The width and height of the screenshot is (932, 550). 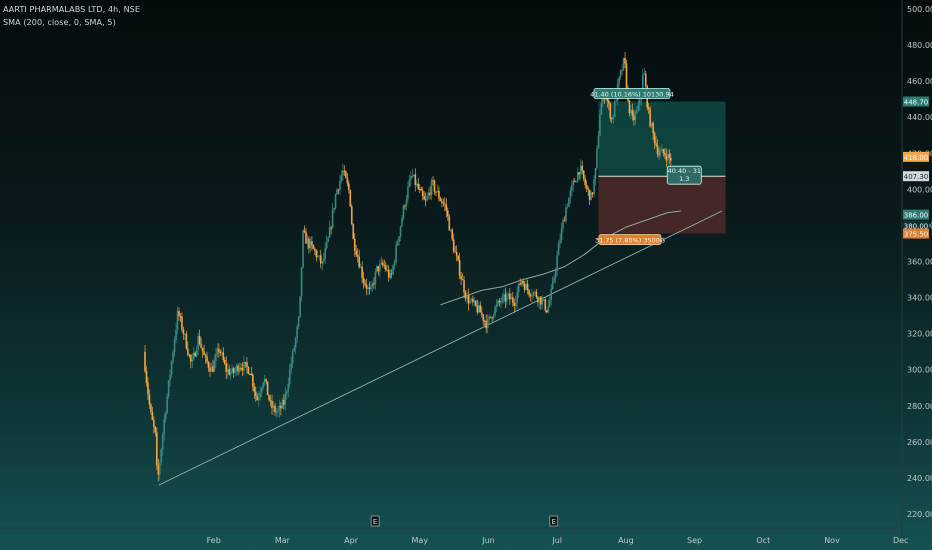 What do you see at coordinates (72, 9) in the screenshot?
I see `symbol-title: AARTI PHARMALABS LTD, 4h, NSE` at bounding box center [72, 9].